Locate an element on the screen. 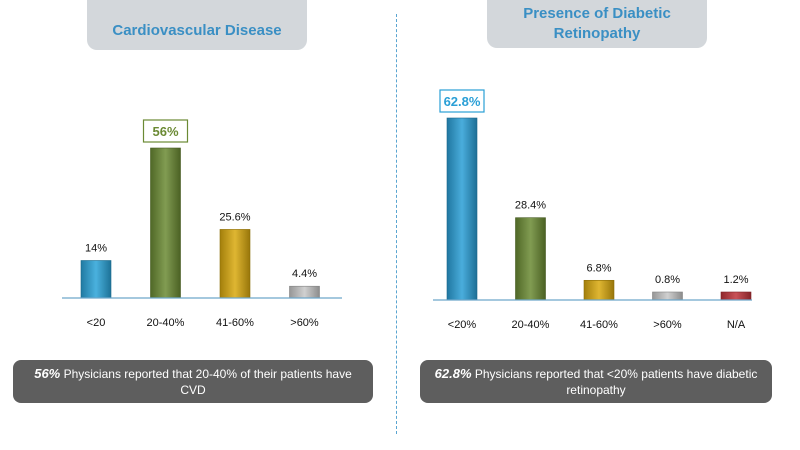  value-label-0: 62.8% is located at coordinates (462, 101).